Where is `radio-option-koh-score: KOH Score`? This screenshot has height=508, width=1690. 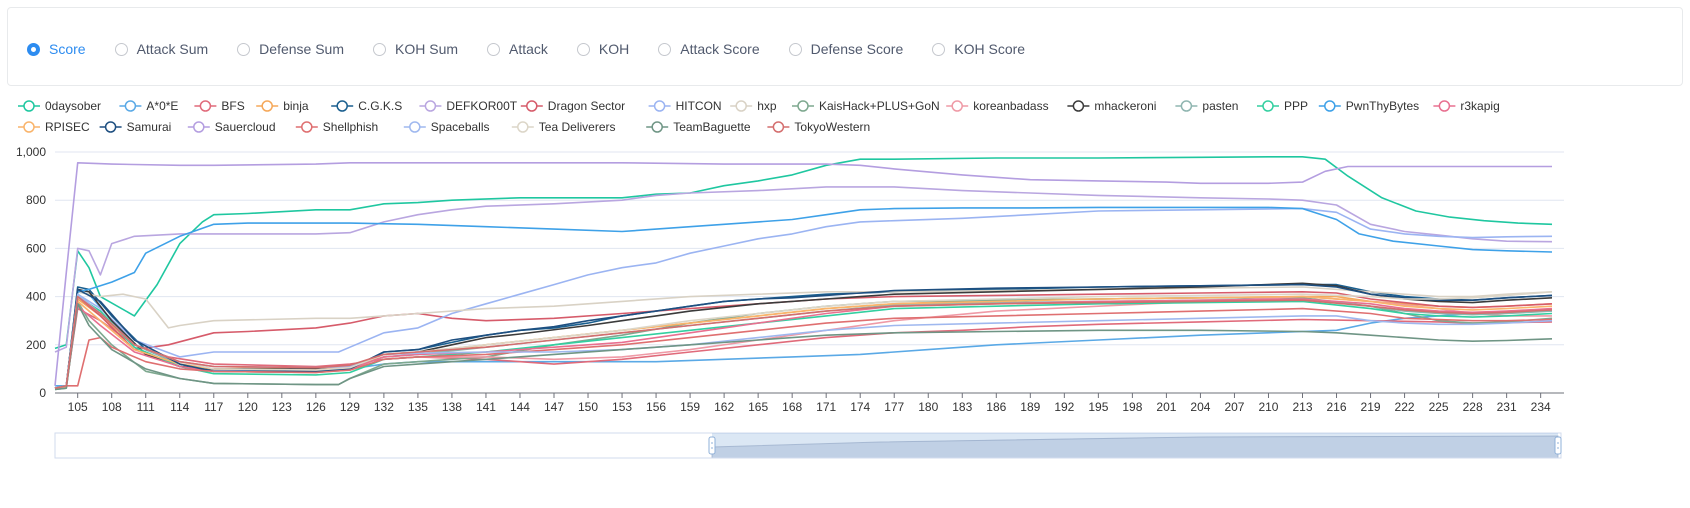
radio-option-koh-score: KOH Score is located at coordinates (978, 49).